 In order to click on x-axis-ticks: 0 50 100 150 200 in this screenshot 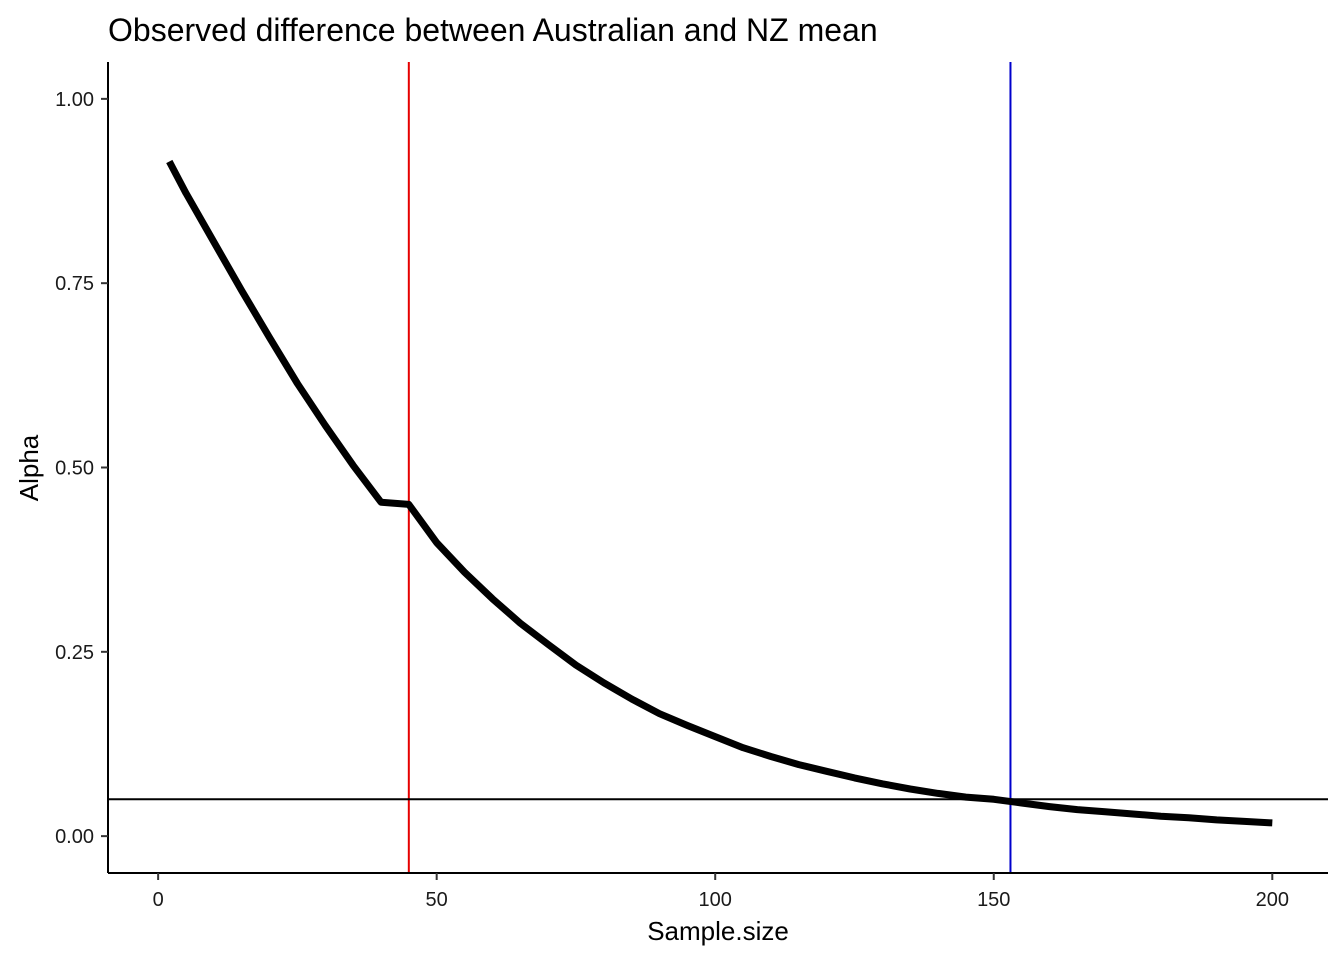, I will do `click(721, 892)`.